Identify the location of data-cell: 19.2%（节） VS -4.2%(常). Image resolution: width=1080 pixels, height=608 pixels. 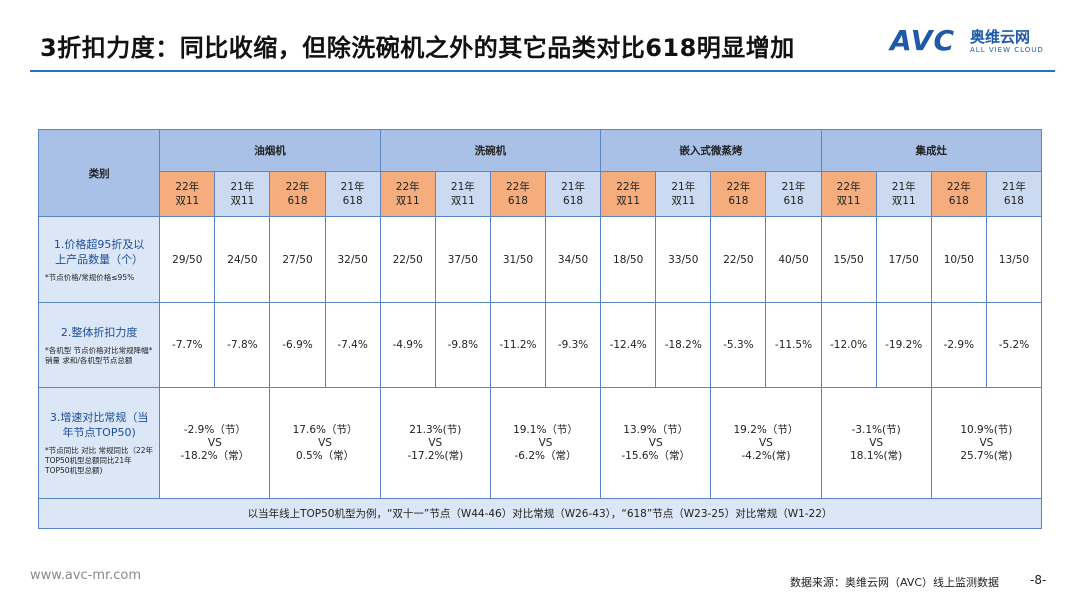
(766, 443).